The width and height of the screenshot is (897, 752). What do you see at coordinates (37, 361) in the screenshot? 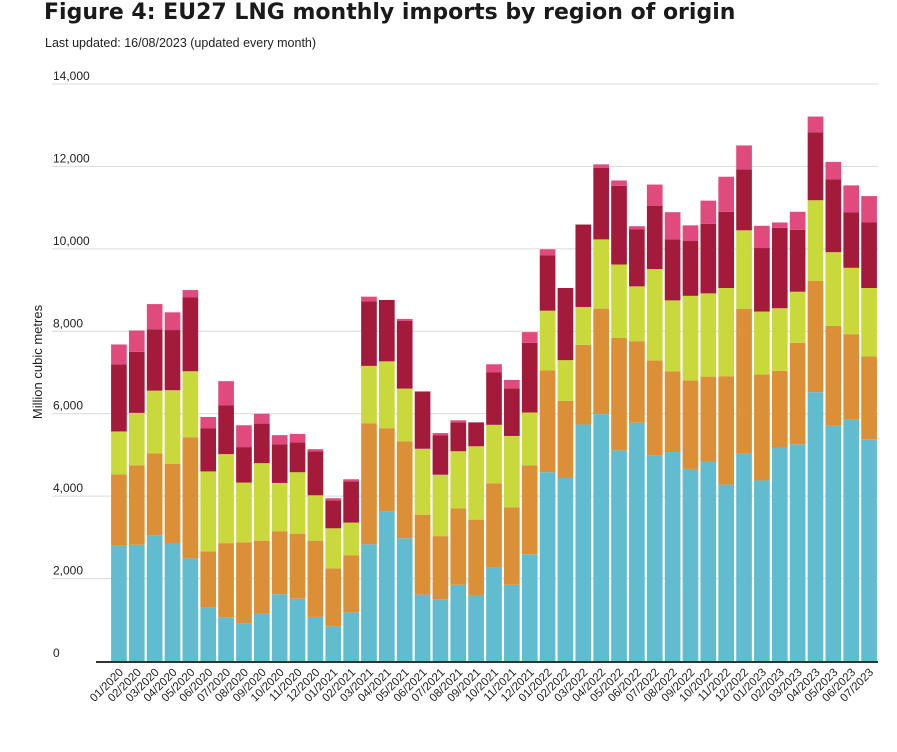
I see `y-axis-label: Million cubic metres` at bounding box center [37, 361].